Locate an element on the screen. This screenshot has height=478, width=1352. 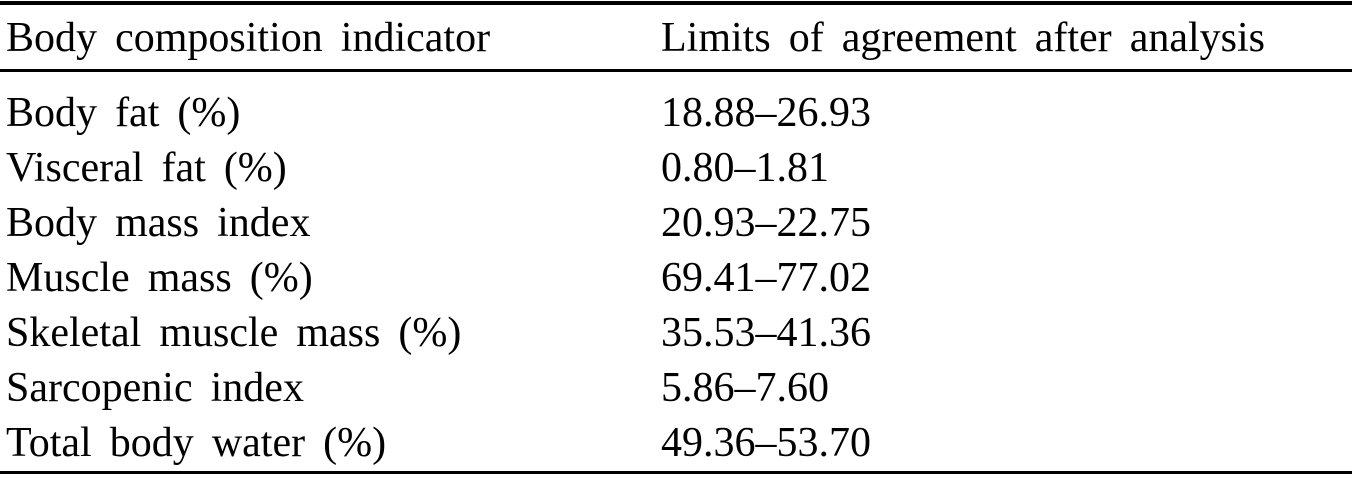
limits-cell: 0.80–1.81 is located at coordinates (745, 168).